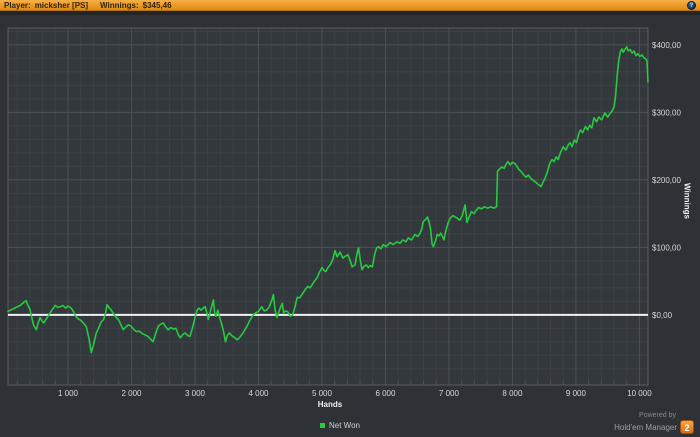  I want to click on net-won-legend-label: Net Won, so click(344, 425).